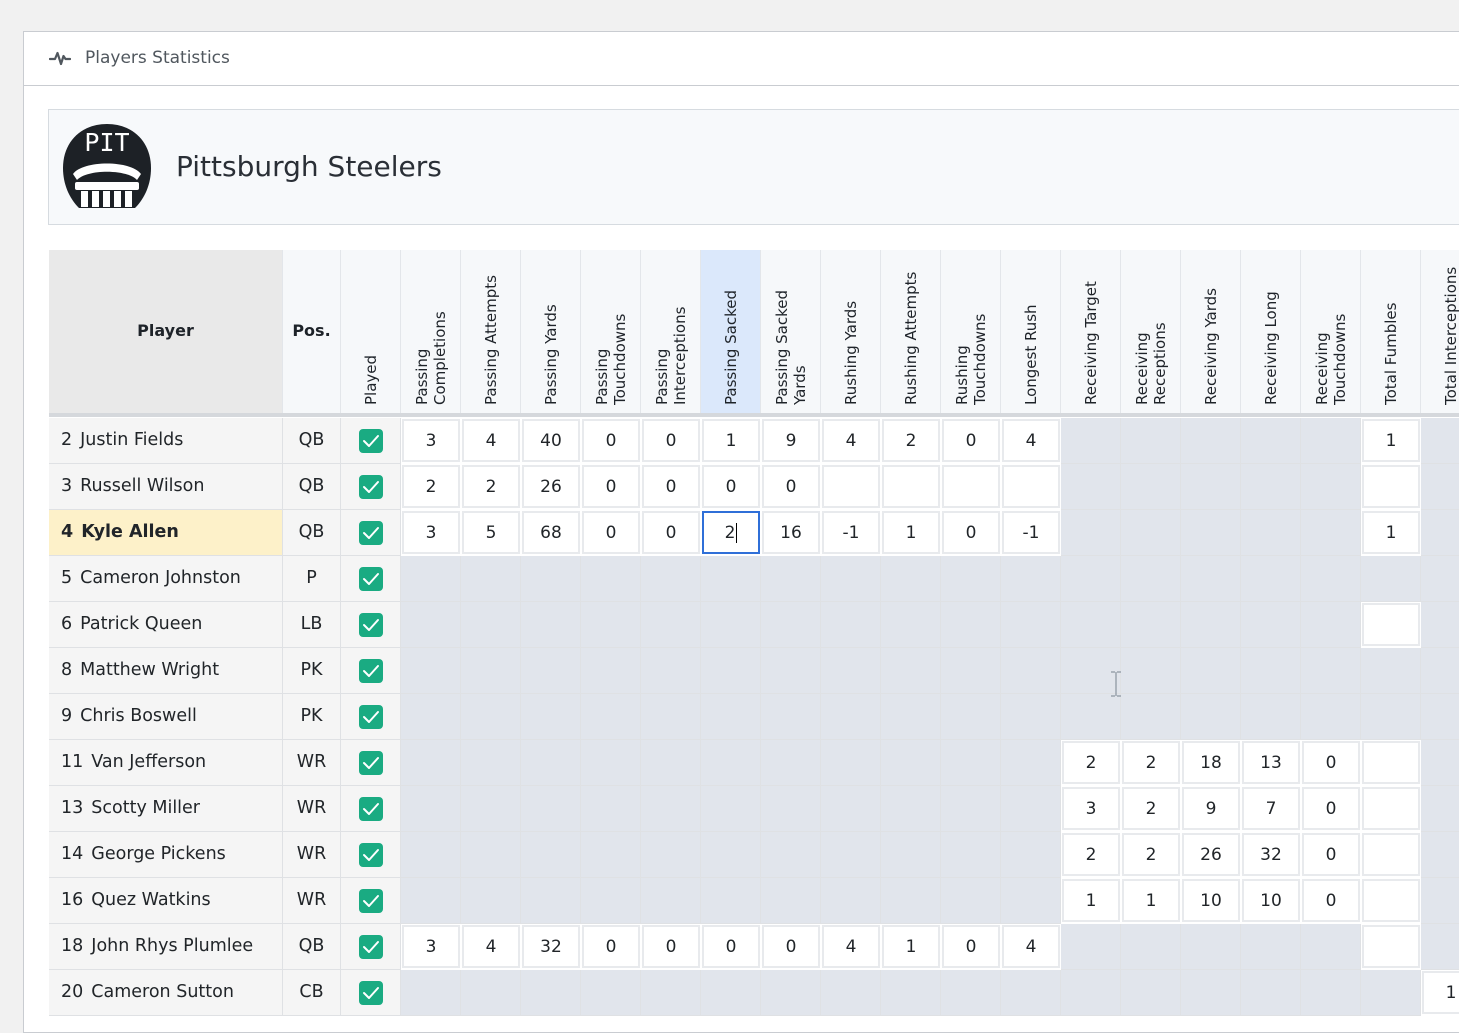  What do you see at coordinates (551, 946) in the screenshot?
I see `stat-input-cell: 32` at bounding box center [551, 946].